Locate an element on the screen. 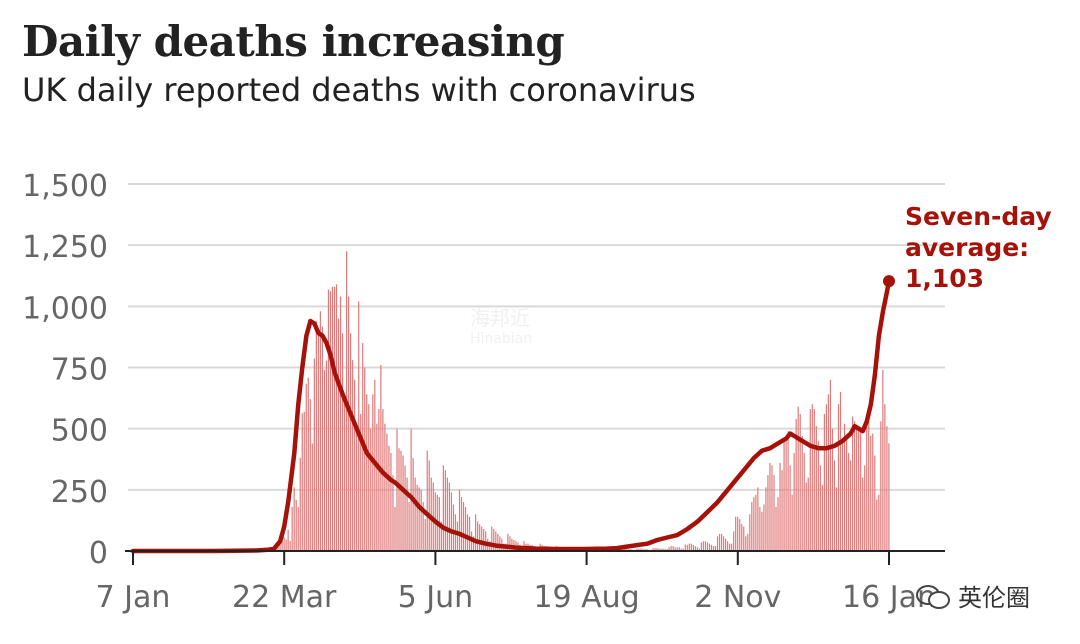 This screenshot has width=1080, height=644. x-tick-label: 7 Jan is located at coordinates (133, 597).